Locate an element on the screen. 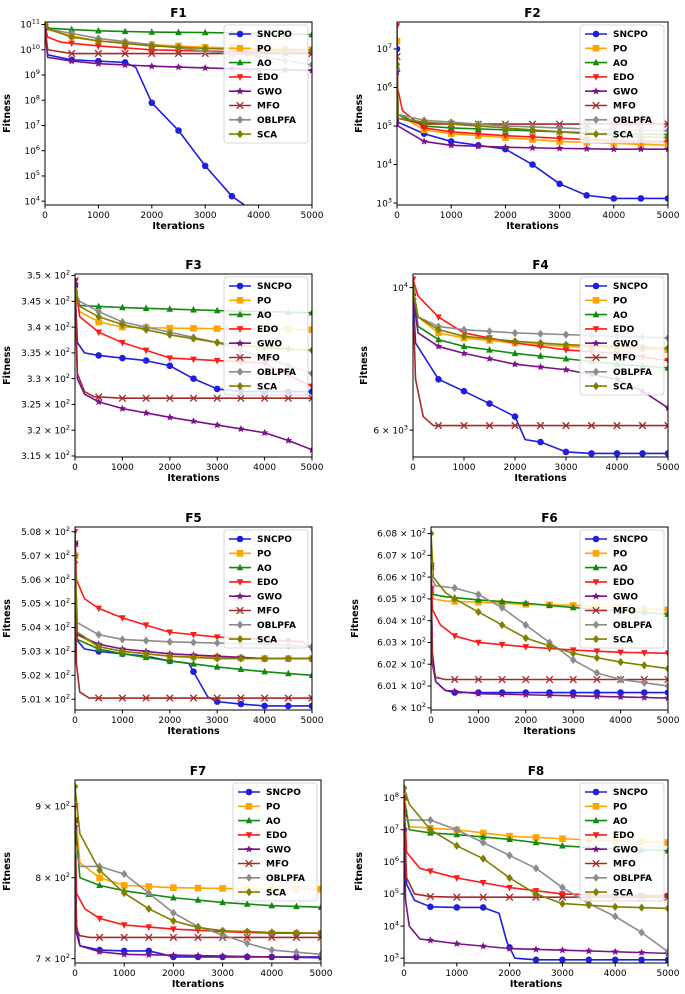 The width and height of the screenshot is (685, 994). x-tick-label: 3000 is located at coordinates (562, 974).